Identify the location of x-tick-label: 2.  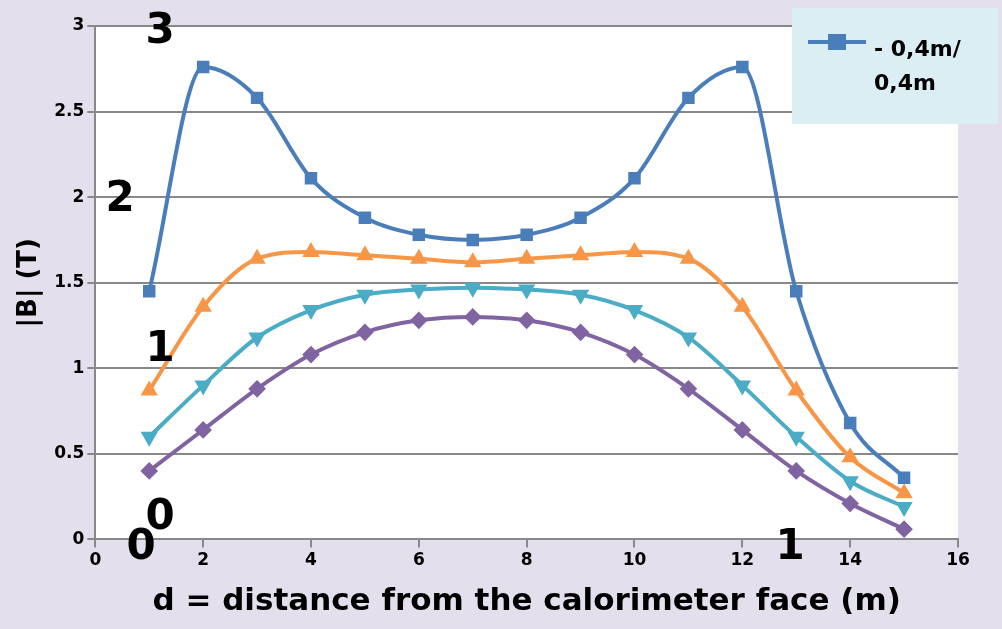
(203, 559).